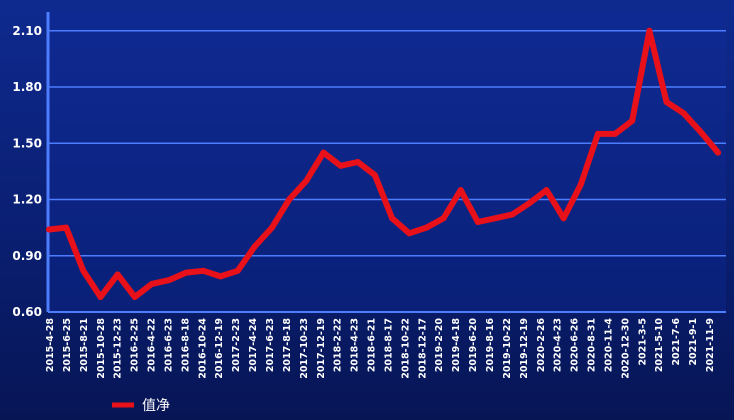 The image size is (734, 420). I want to click on x-tick-label: 2016-6-23, so click(168, 345).